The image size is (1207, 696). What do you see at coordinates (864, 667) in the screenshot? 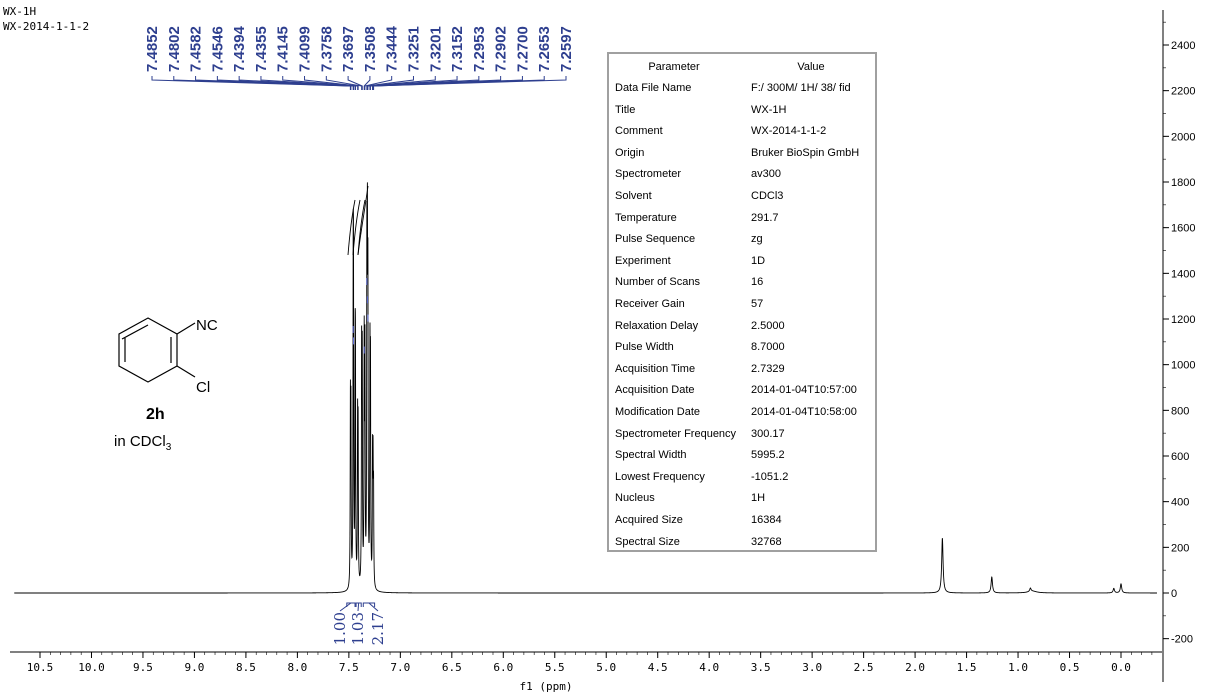
I see `x-tick-label: 2.5` at bounding box center [864, 667].